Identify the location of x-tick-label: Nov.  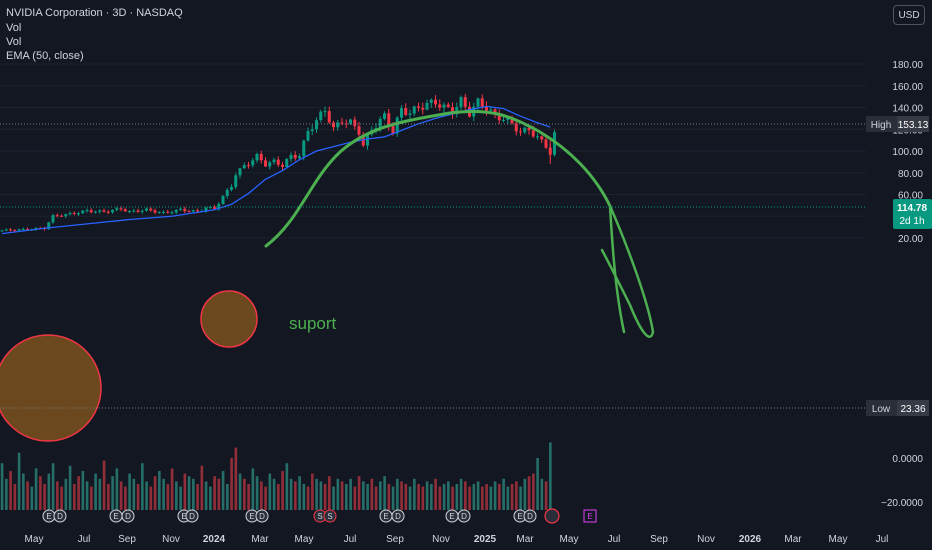
(706, 539).